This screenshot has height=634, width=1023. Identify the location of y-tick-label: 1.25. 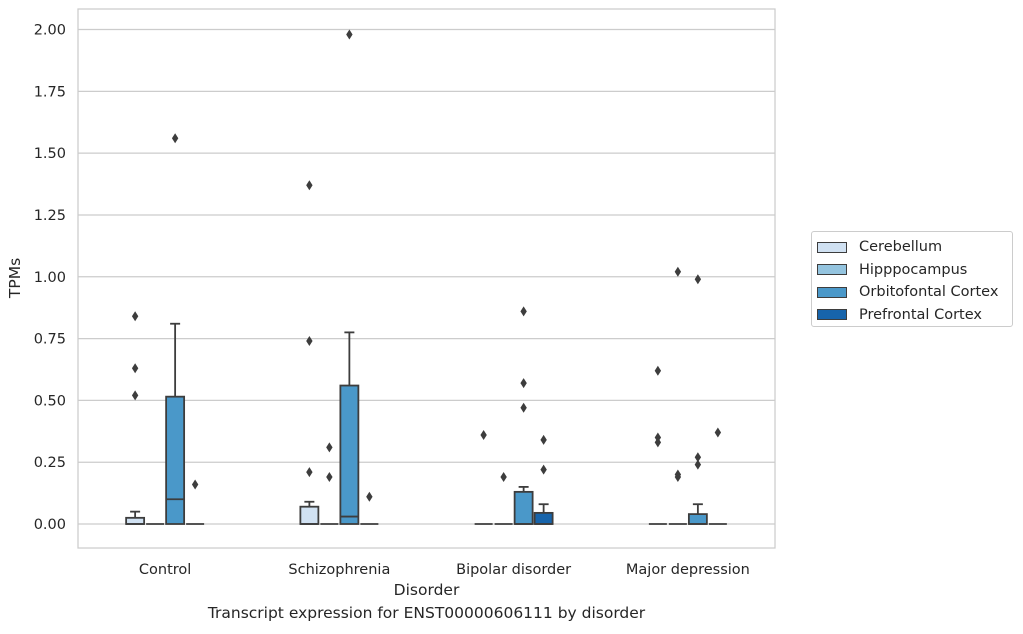
(50, 216).